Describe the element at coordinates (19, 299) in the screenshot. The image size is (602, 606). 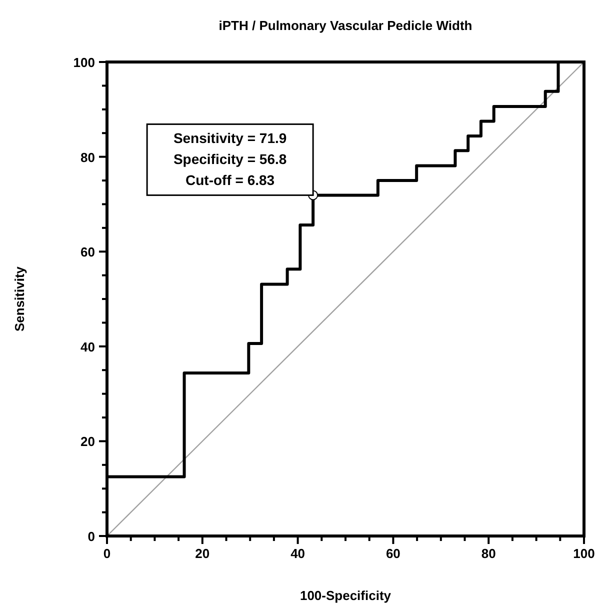
I see `y-axis-title: Sensitivity` at that location.